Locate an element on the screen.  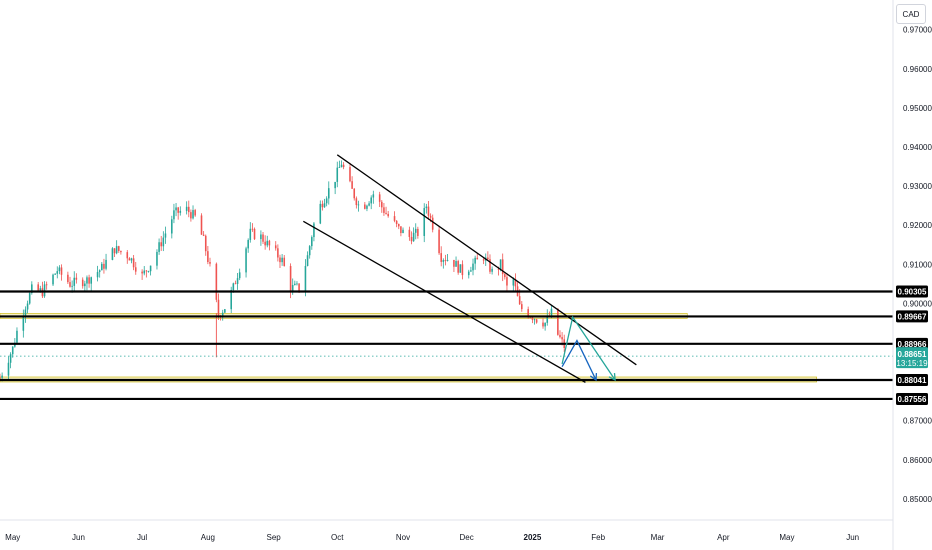
time-tick-label: May is located at coordinates (786, 537).